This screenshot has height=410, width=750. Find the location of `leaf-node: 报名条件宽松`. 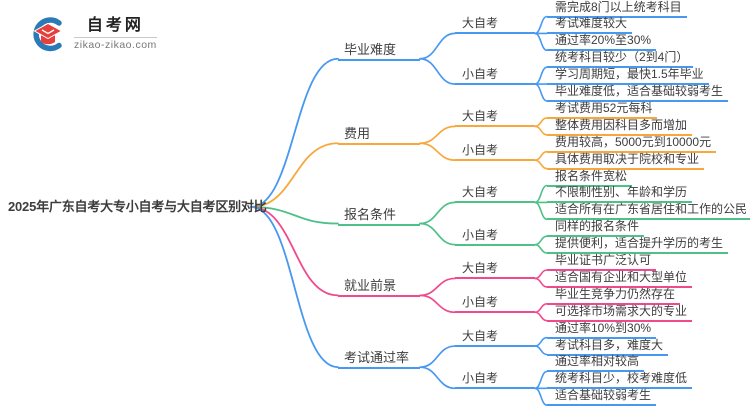

leaf-node: 报名条件宽松 is located at coordinates (590, 178).